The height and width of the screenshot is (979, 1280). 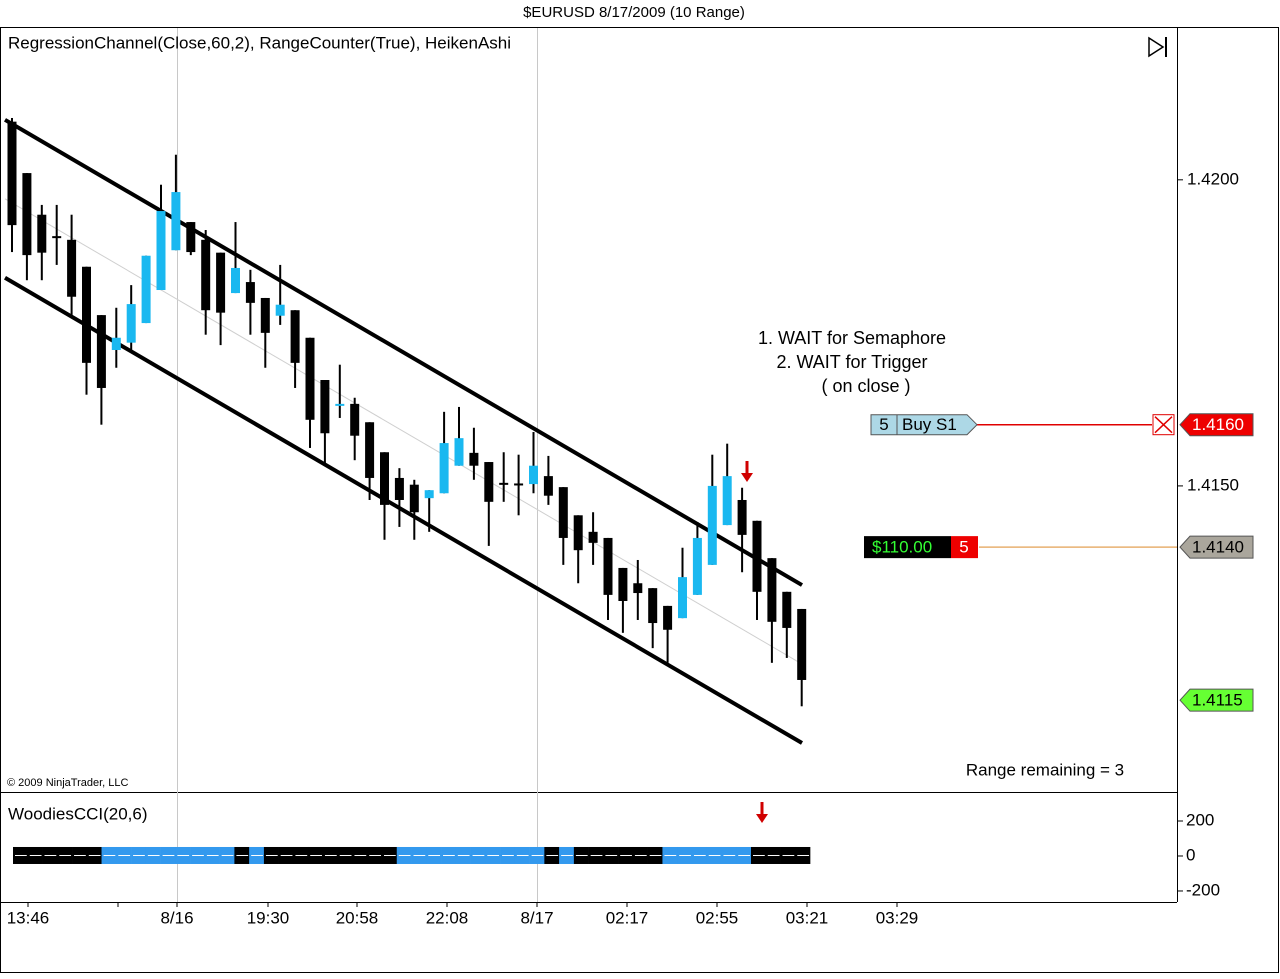 What do you see at coordinates (447, 917) in the screenshot?
I see `x-tick-label: 22:08` at bounding box center [447, 917].